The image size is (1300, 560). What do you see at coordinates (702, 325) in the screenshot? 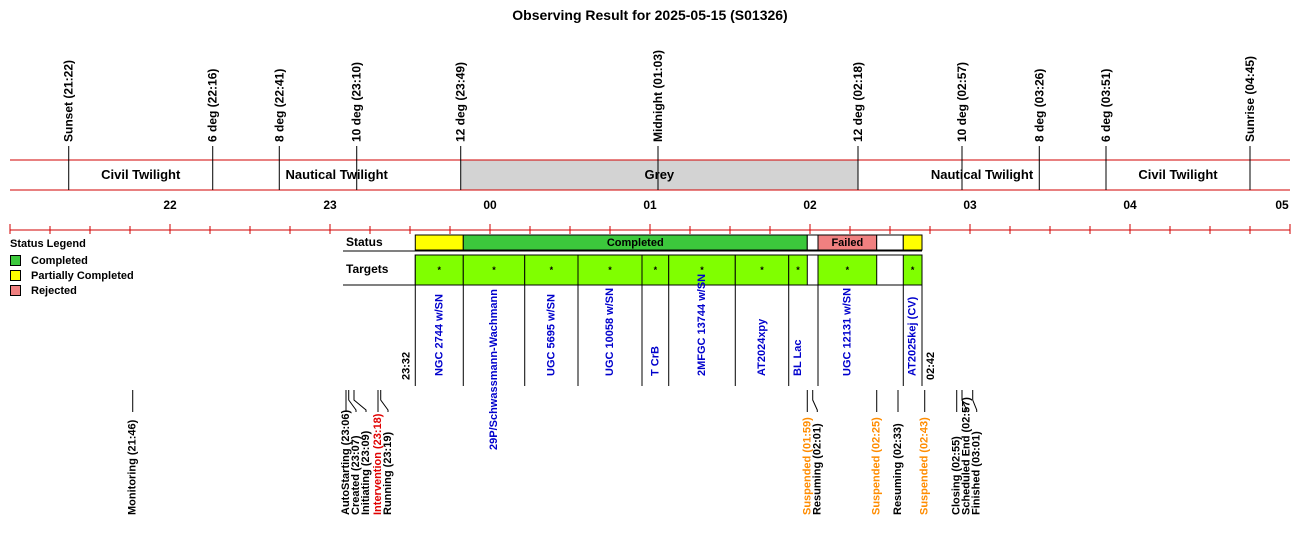
I see `target-name-2mfgc-13744-w-sn: 2MFGC 13744 w/SN` at bounding box center [702, 325].